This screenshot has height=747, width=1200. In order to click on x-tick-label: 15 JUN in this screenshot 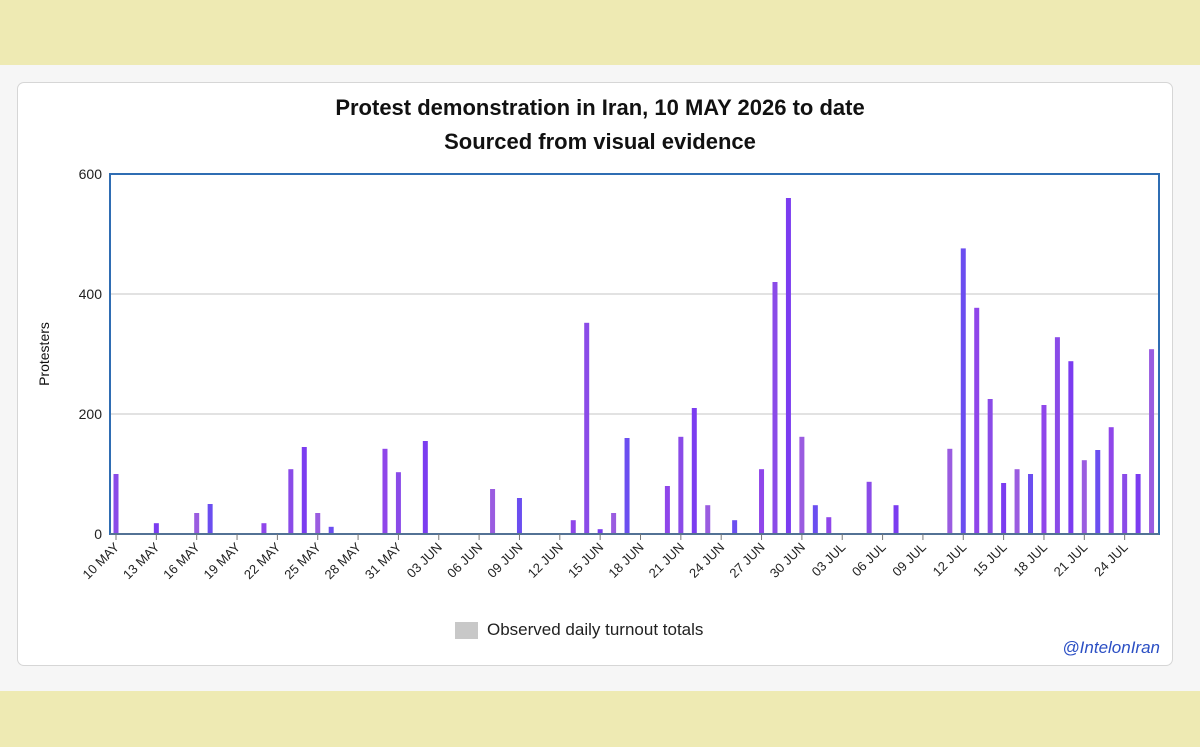, I will do `click(585, 560)`.